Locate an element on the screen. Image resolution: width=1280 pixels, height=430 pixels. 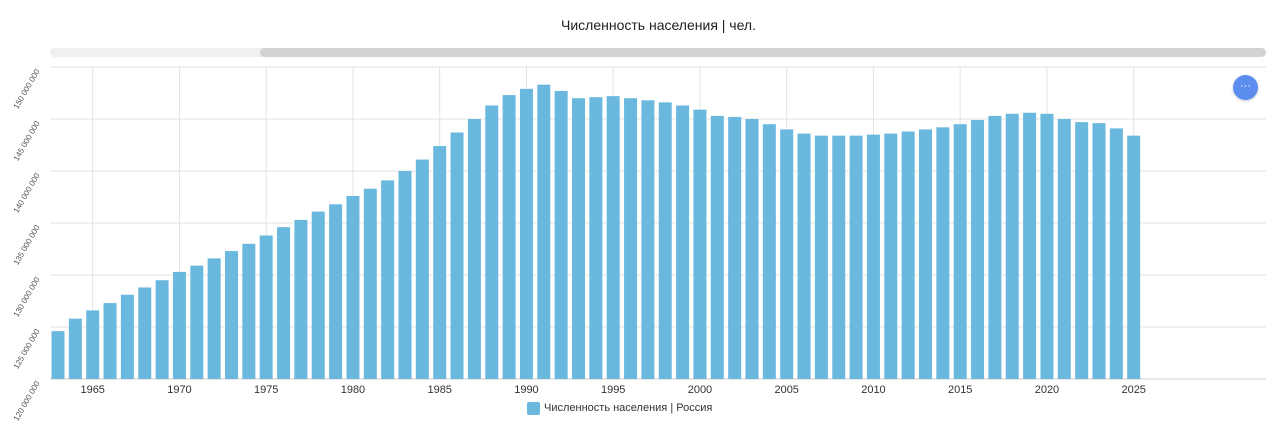
x-tick-label: 1970 is located at coordinates (179, 390).